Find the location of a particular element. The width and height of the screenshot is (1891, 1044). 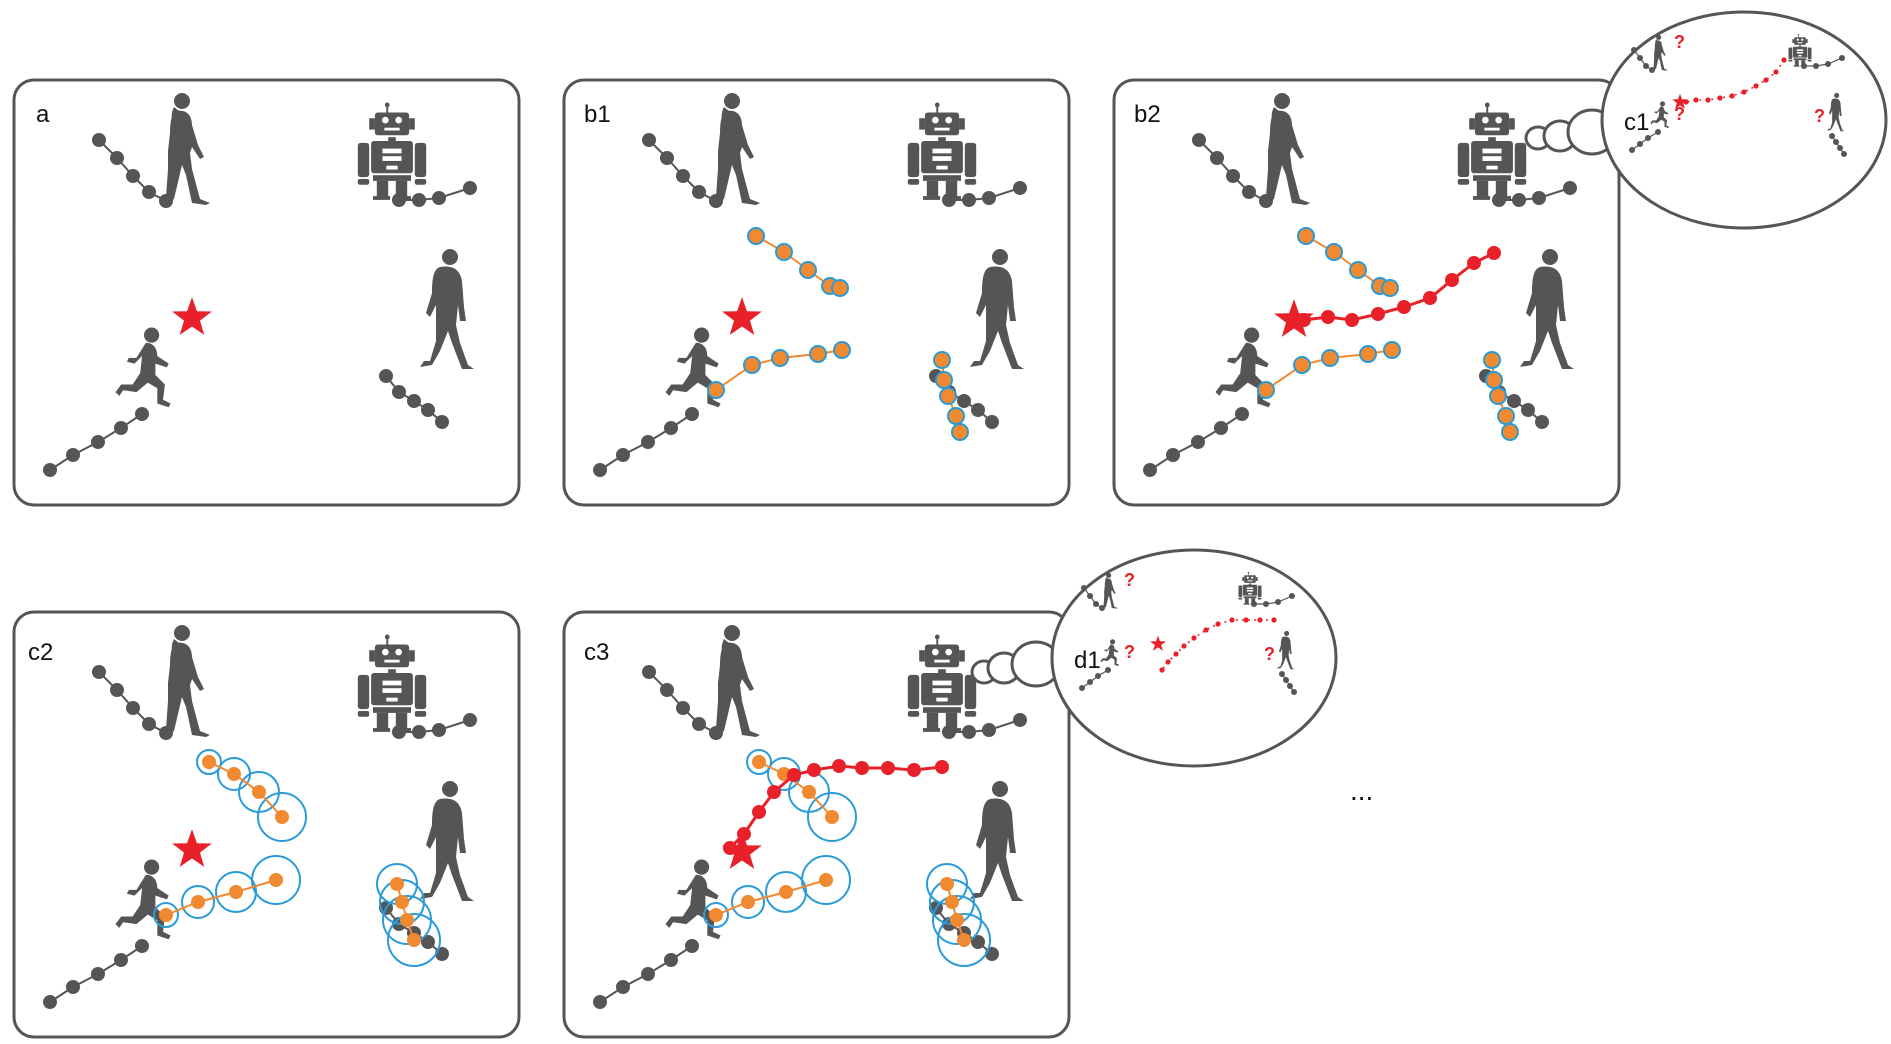

c2-woman-uncertainty-ring is located at coordinates (282, 817).